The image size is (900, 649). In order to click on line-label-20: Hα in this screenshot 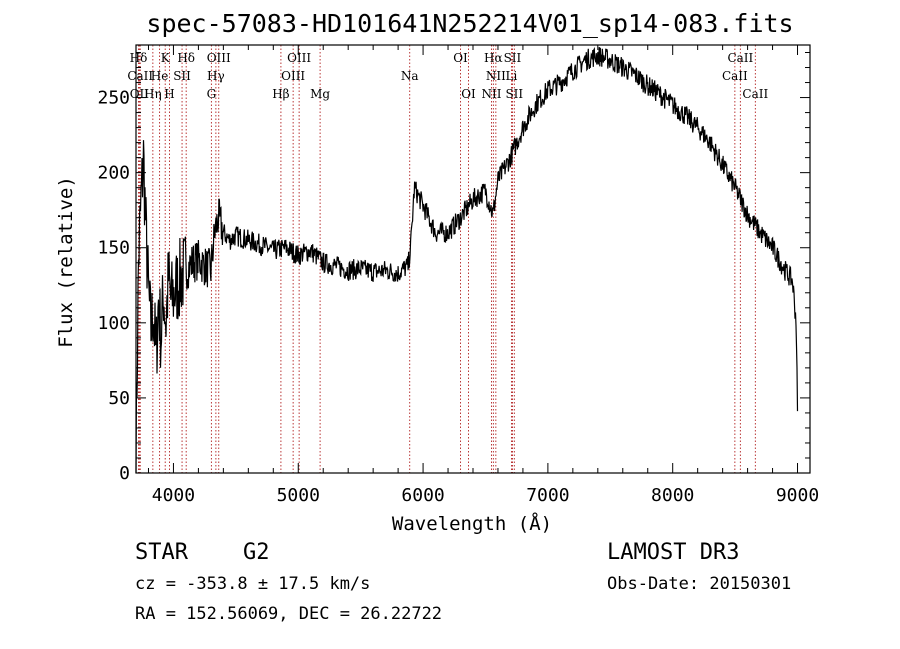, I will do `click(493, 58)`.